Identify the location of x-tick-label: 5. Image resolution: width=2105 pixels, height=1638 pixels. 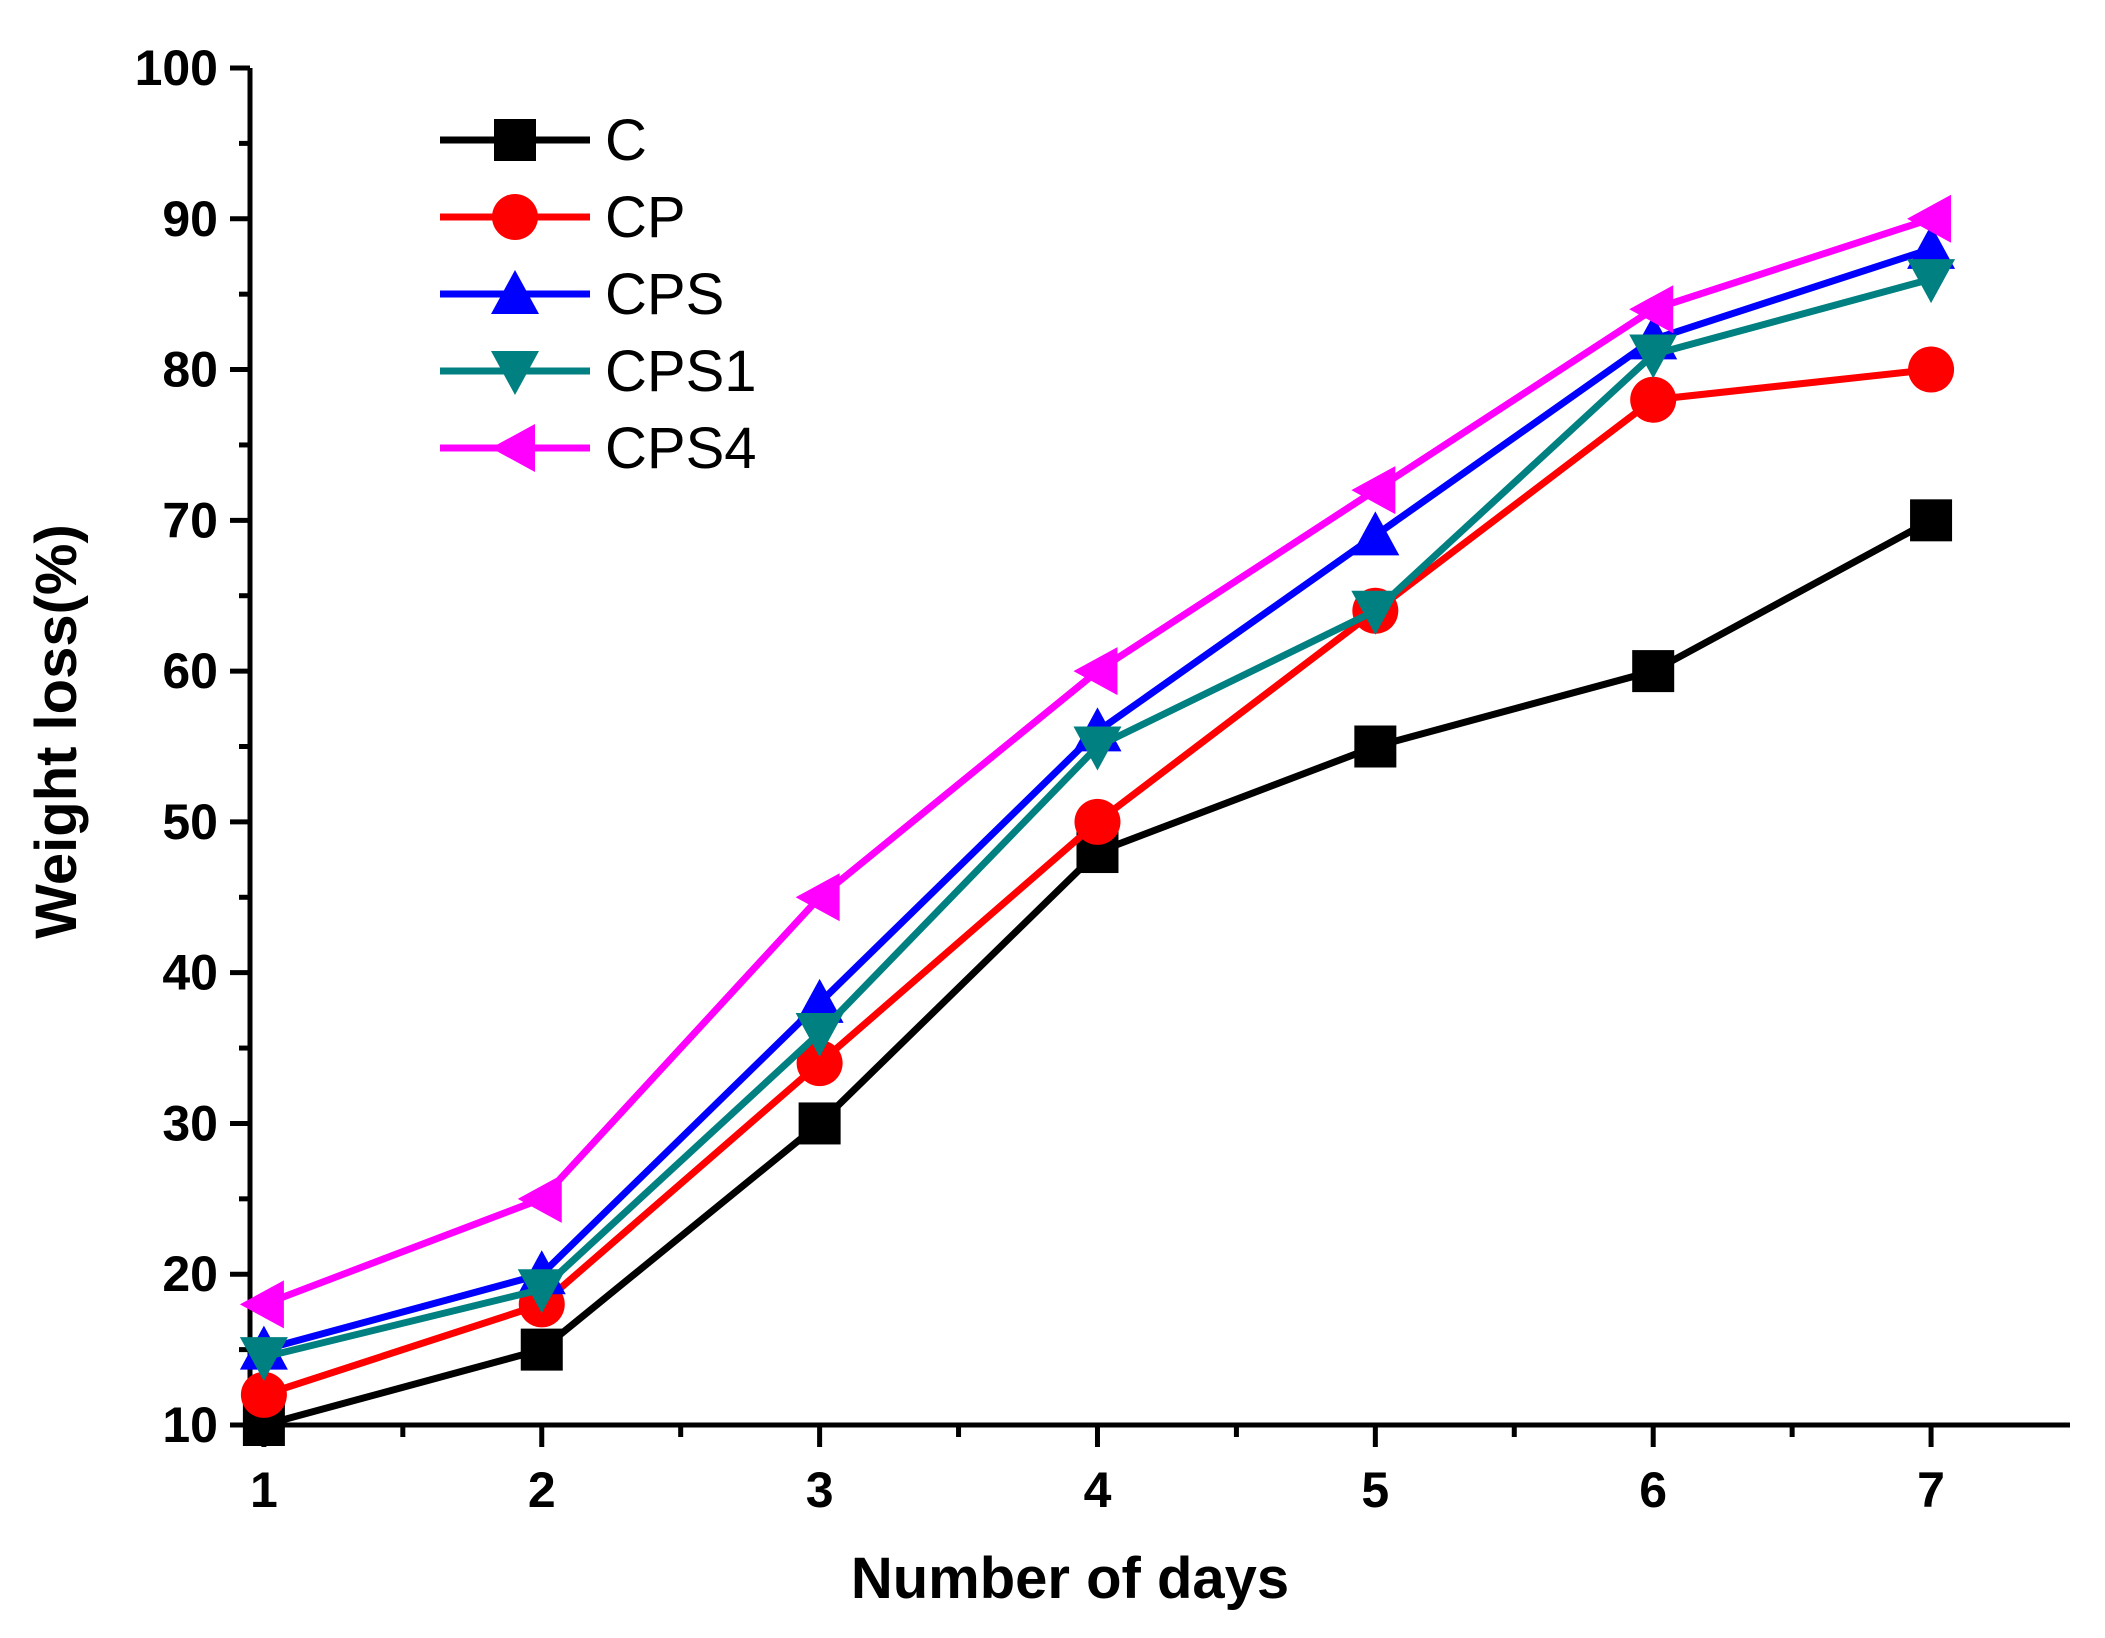
(1375, 1490).